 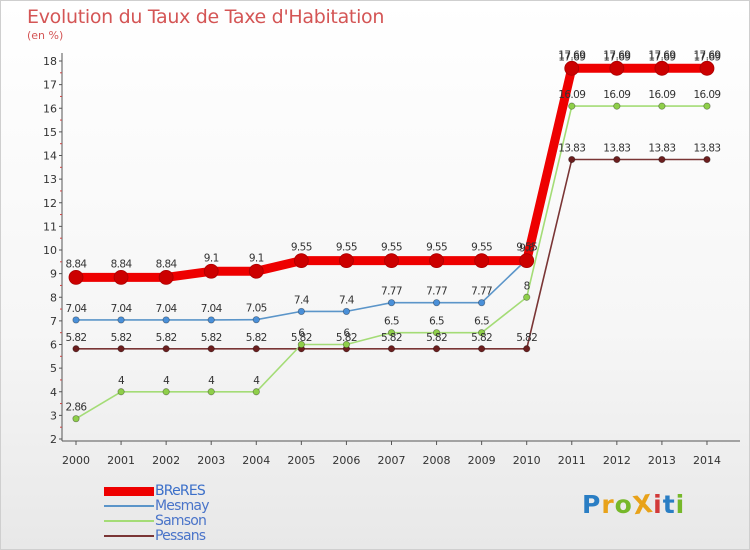 What do you see at coordinates (180, 536) in the screenshot?
I see `legend-label-pessans: Pessans` at bounding box center [180, 536].